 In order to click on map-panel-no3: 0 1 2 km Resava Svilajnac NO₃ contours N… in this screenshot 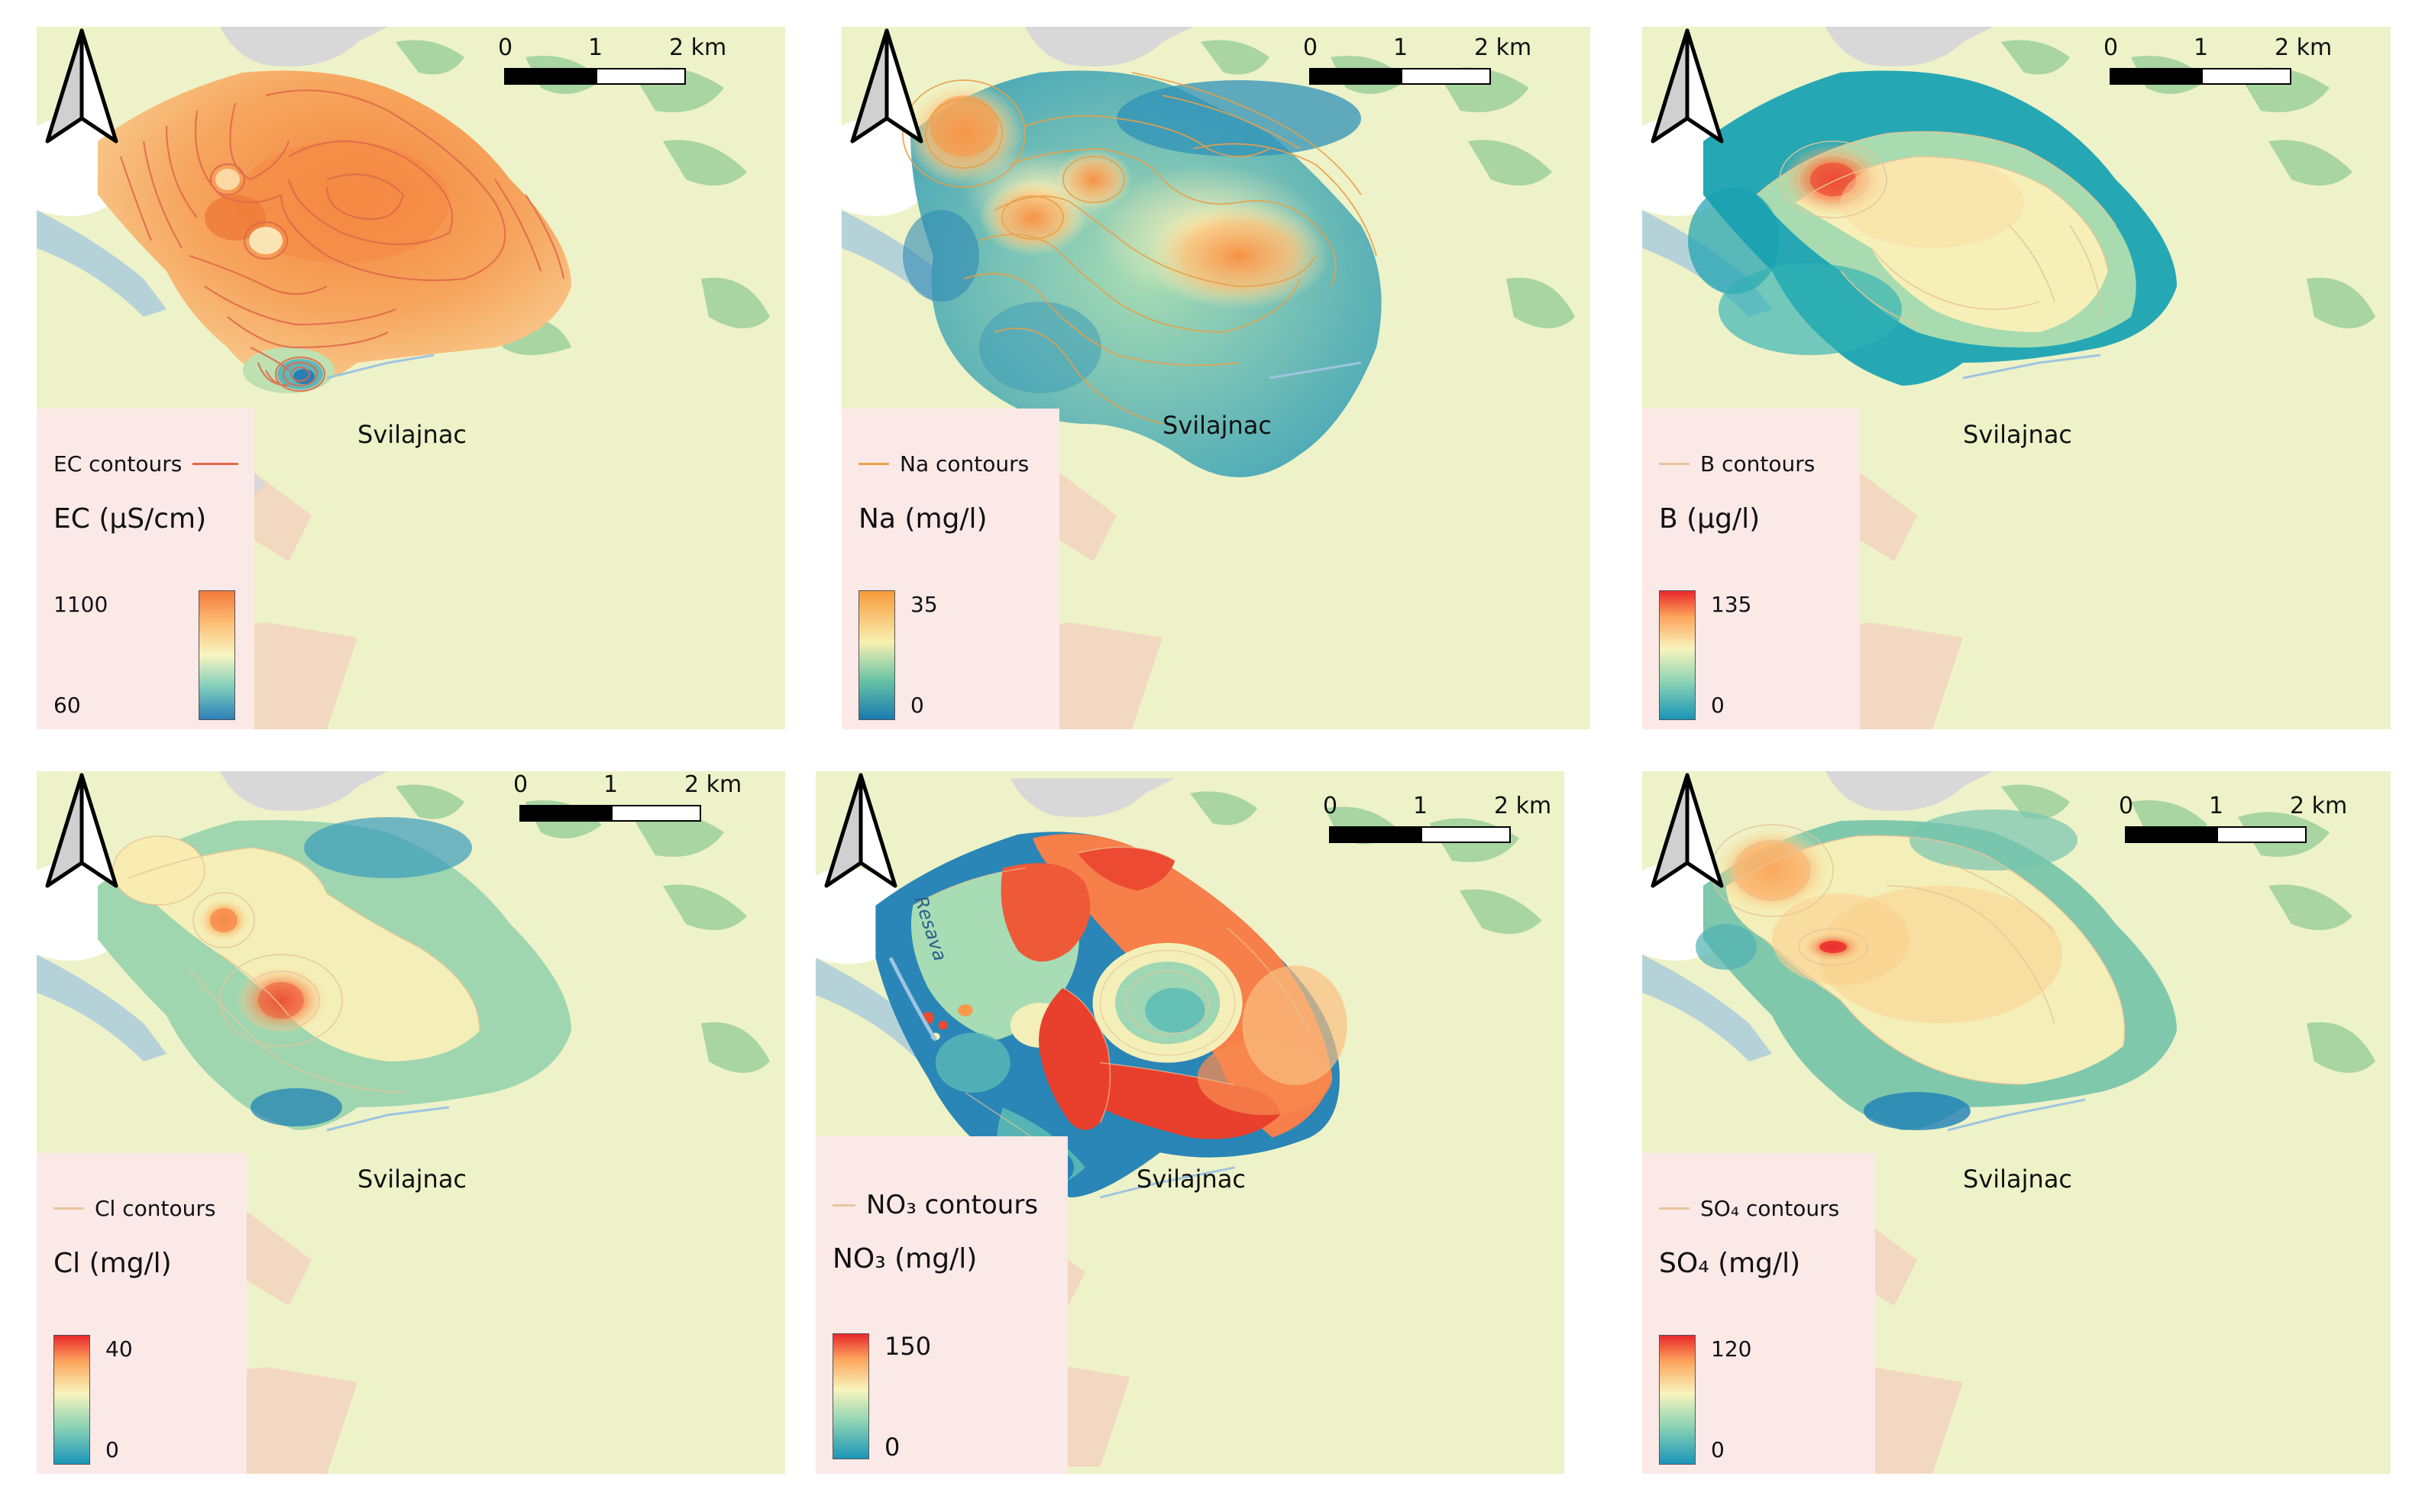, I will do `click(1190, 1122)`.